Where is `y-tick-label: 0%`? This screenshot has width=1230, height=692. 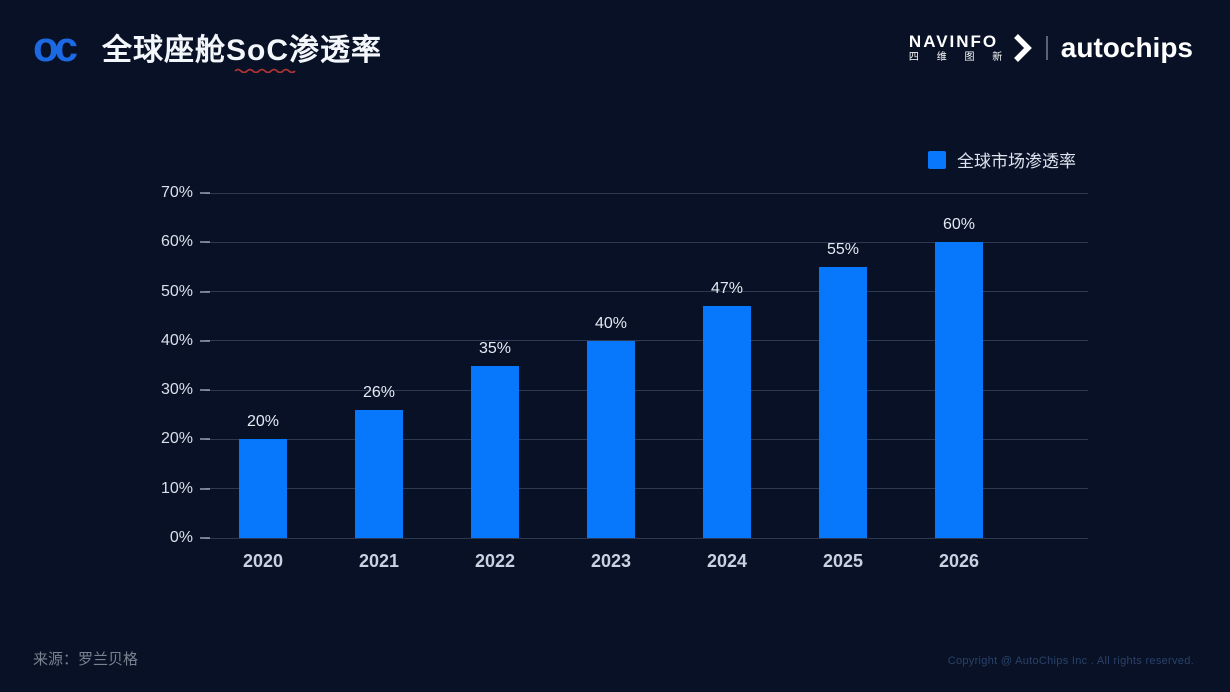 y-tick-label: 0% is located at coordinates (181, 537).